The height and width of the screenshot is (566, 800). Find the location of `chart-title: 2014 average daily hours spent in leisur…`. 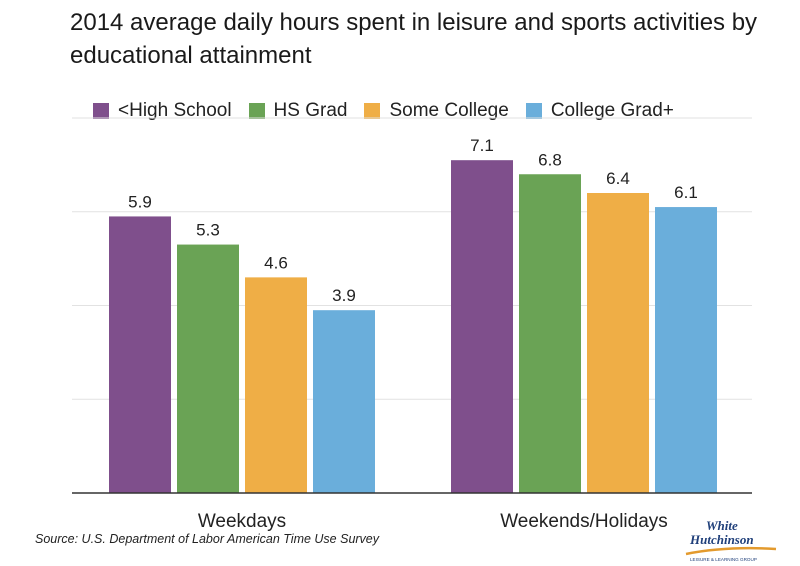

chart-title: 2014 average daily hours spent in leisur… is located at coordinates (414, 39).